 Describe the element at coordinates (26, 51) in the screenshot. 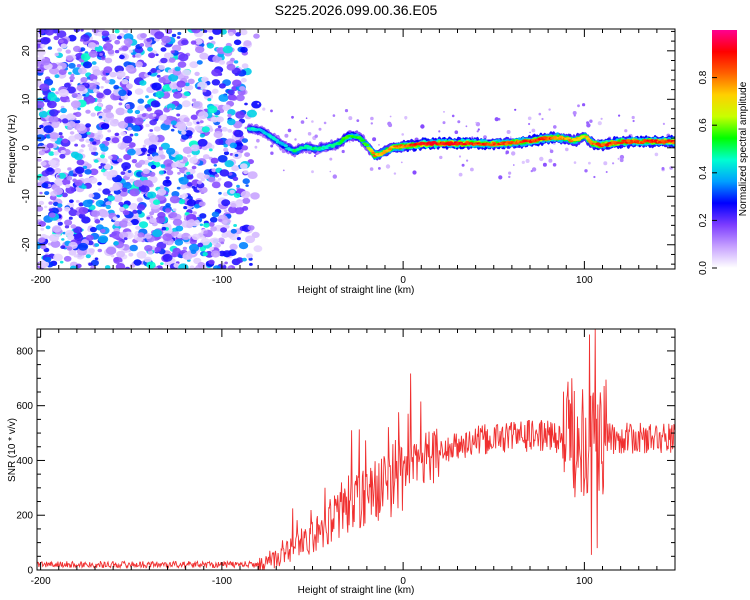

I see `spectrogram-ytick-label: 20` at that location.